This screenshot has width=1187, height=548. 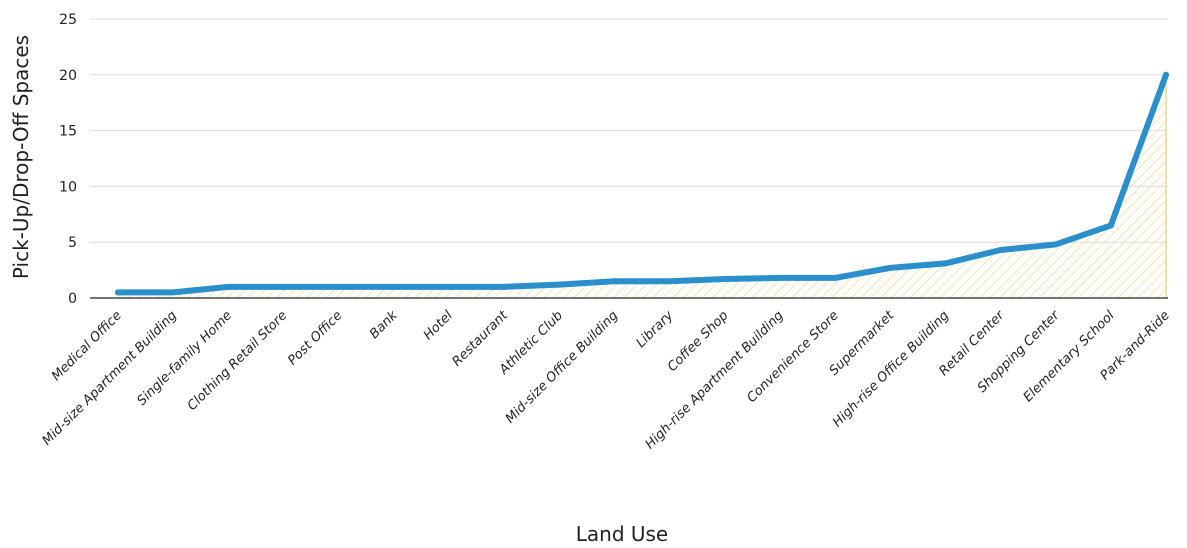 I want to click on y-tick-label: 0, so click(x=72, y=299).